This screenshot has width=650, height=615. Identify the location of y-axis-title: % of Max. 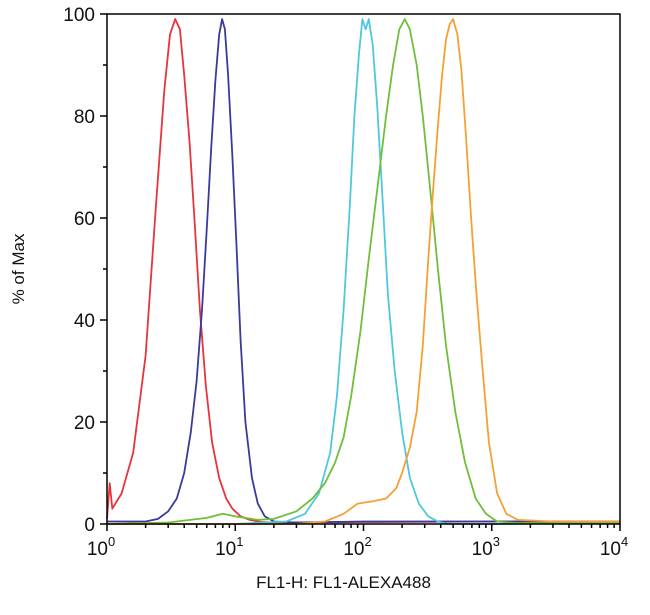
(18, 268).